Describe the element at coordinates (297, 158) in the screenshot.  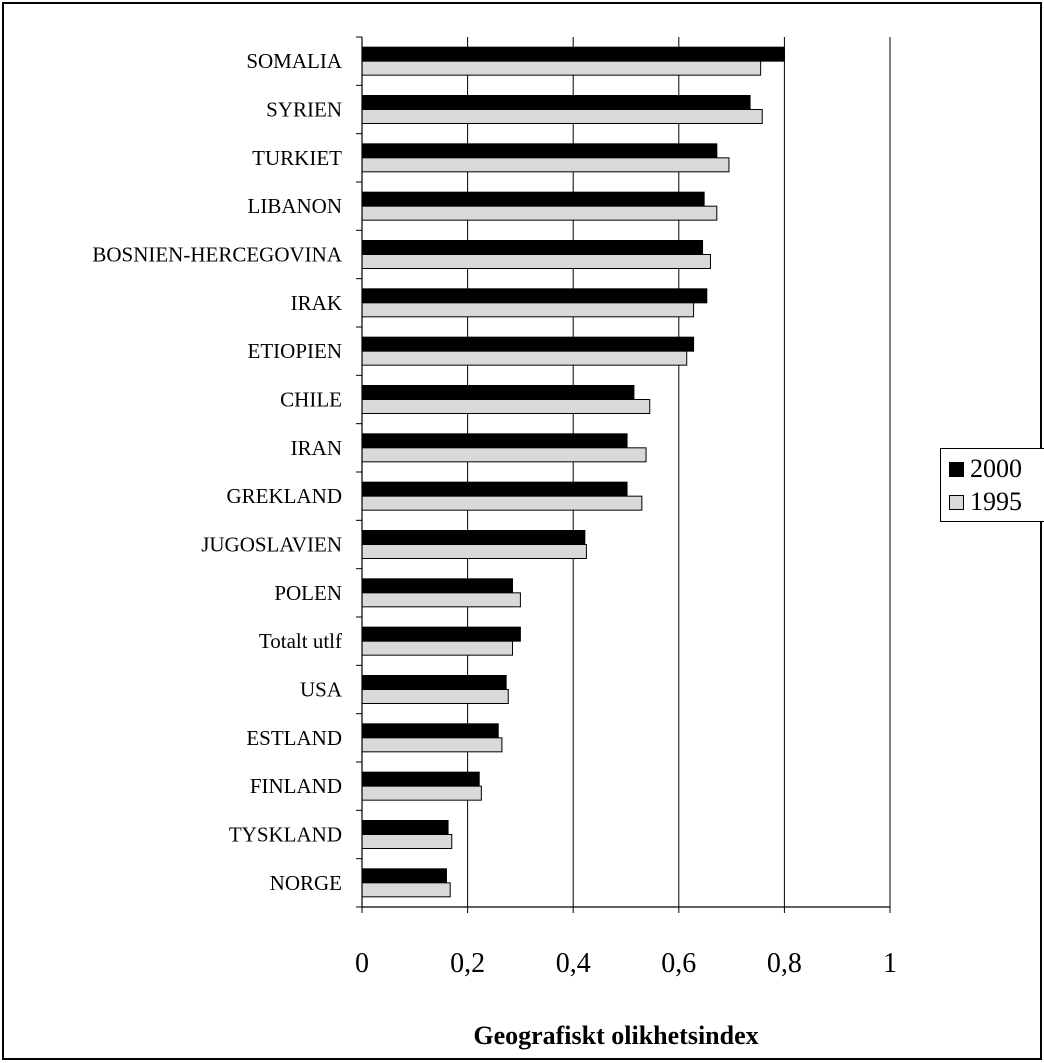
I see `category-label-2: TURKIET` at that location.